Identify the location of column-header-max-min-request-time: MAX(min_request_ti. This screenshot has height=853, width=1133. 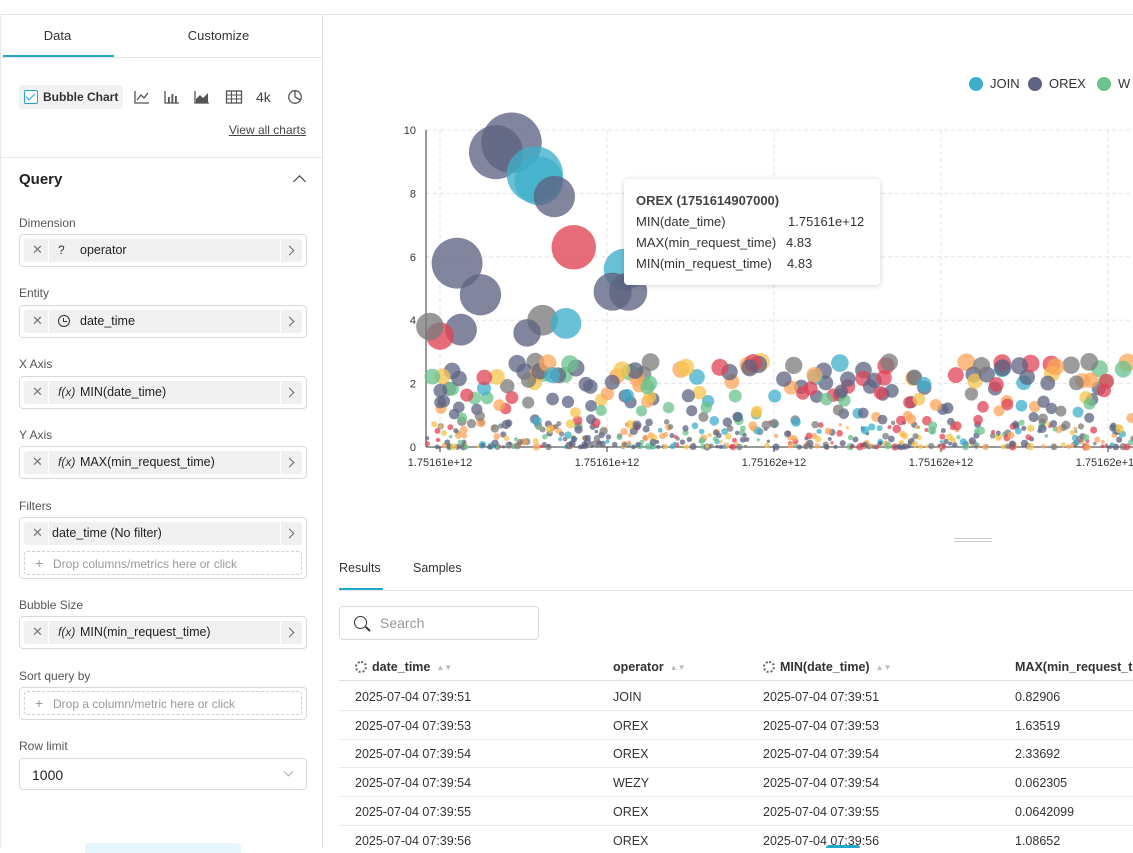
(1074, 667).